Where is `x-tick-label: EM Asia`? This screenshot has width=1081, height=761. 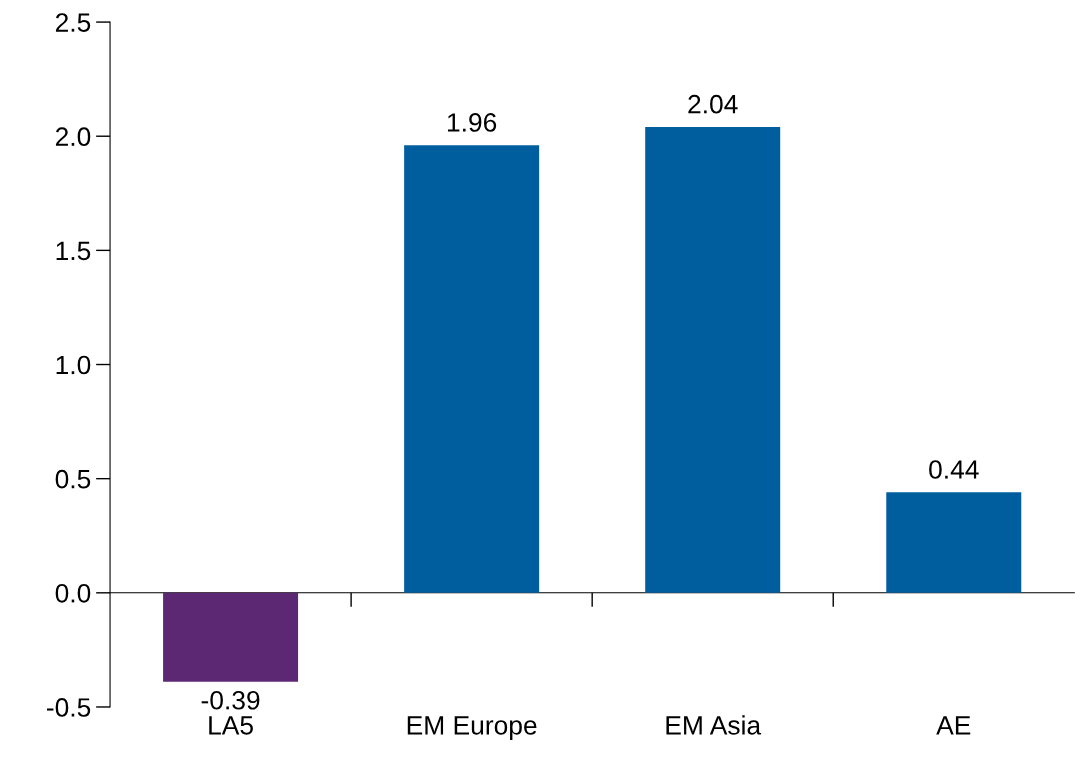 x-tick-label: EM Asia is located at coordinates (714, 725).